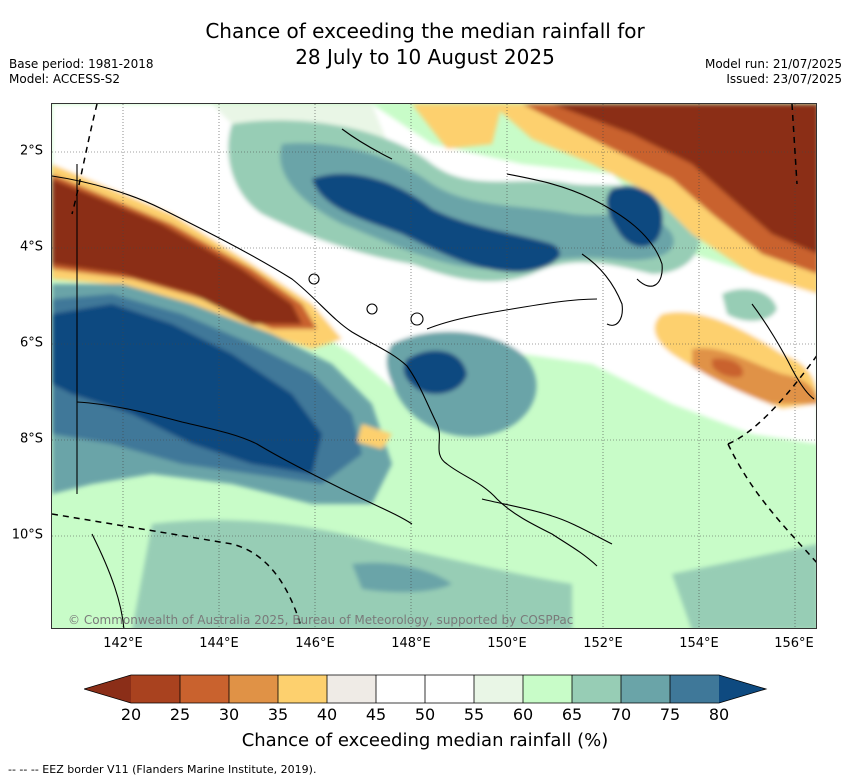 The height and width of the screenshot is (781, 850). I want to click on lat-label-4s: 4°S, so click(31, 247).